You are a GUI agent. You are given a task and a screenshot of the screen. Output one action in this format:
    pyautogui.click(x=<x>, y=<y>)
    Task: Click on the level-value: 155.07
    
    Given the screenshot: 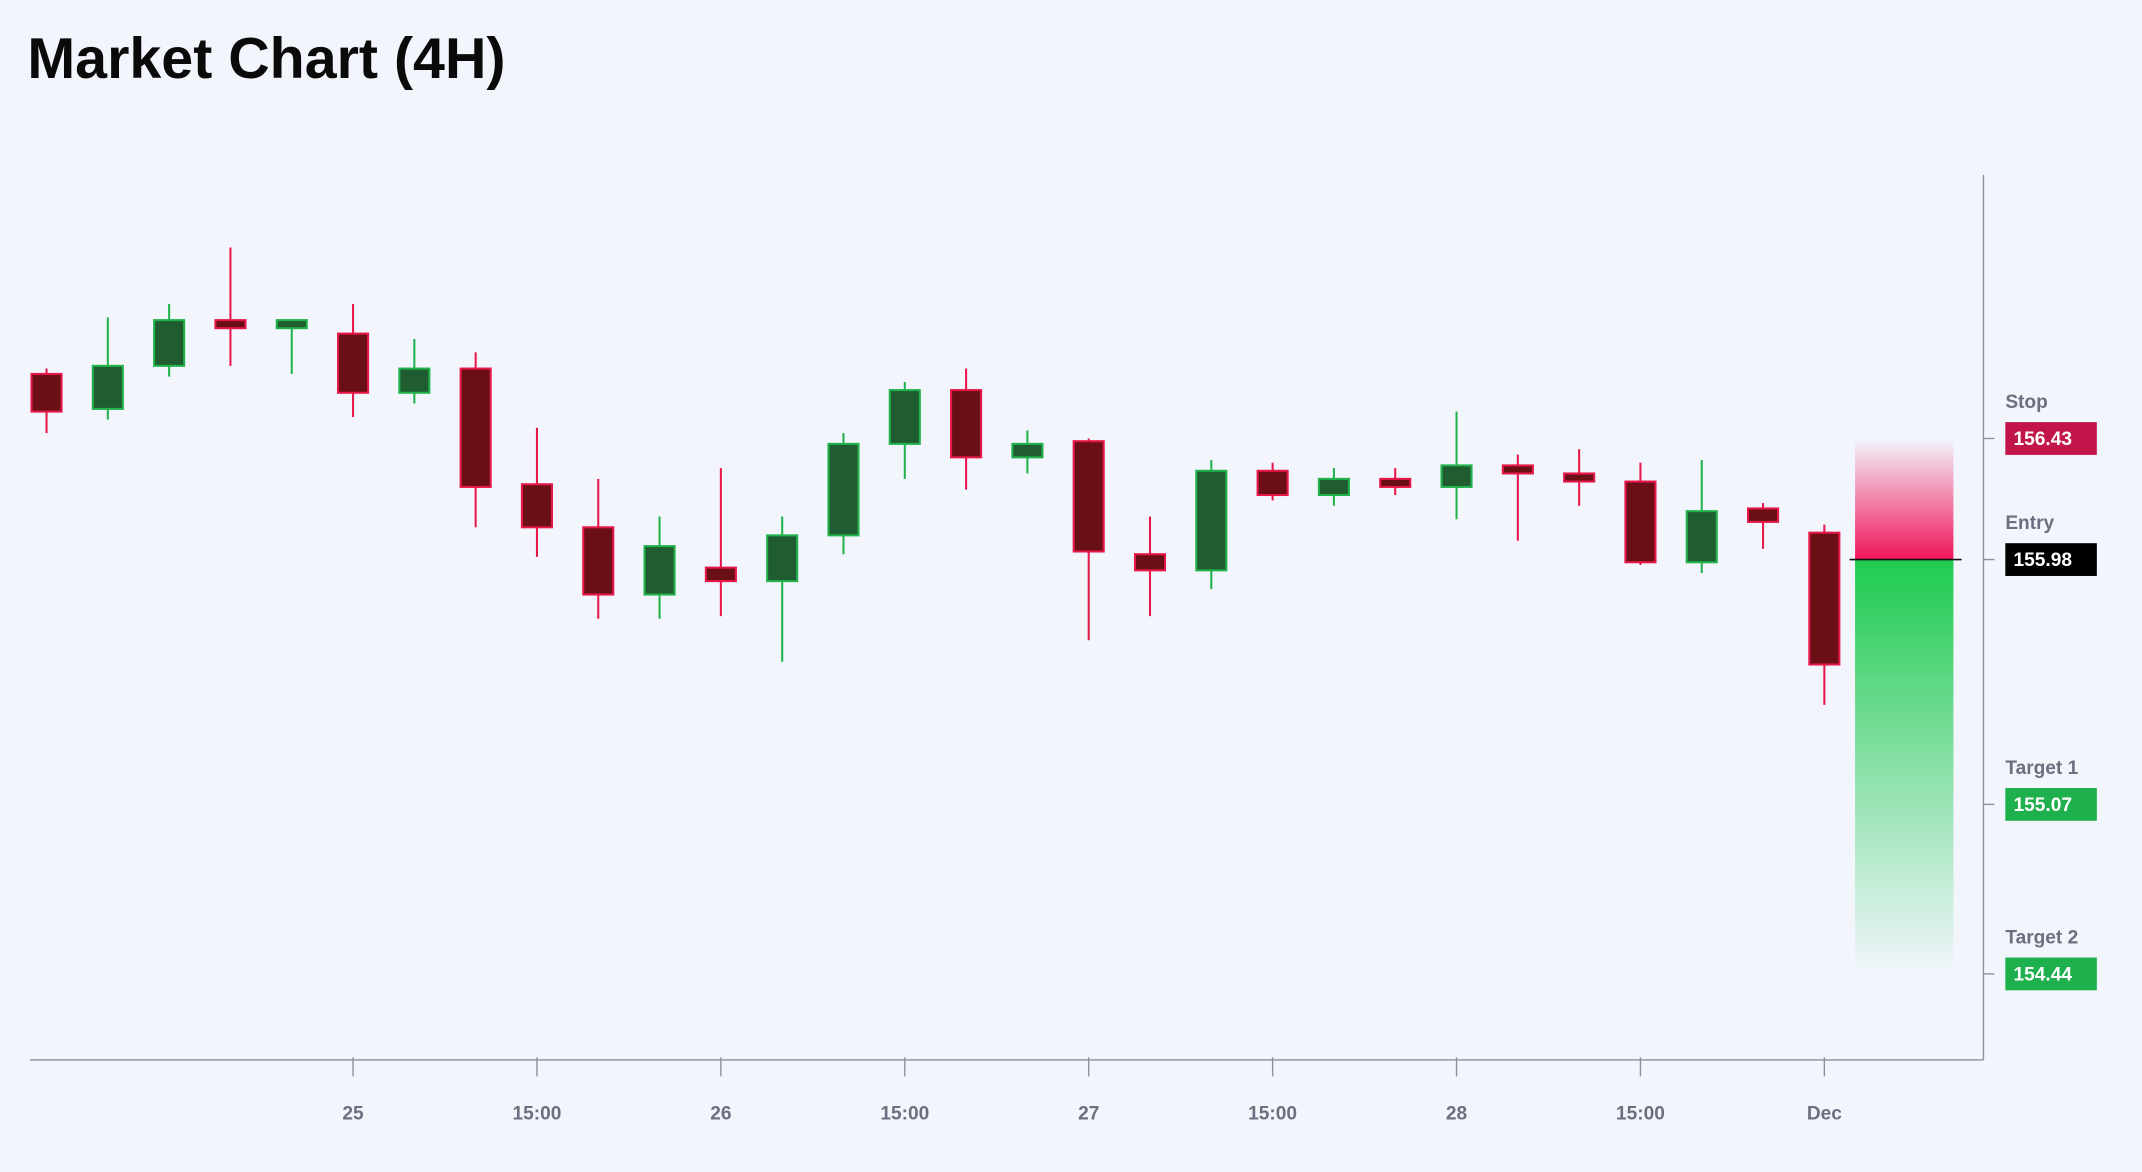 What is the action you would take?
    pyautogui.click(x=2043, y=805)
    